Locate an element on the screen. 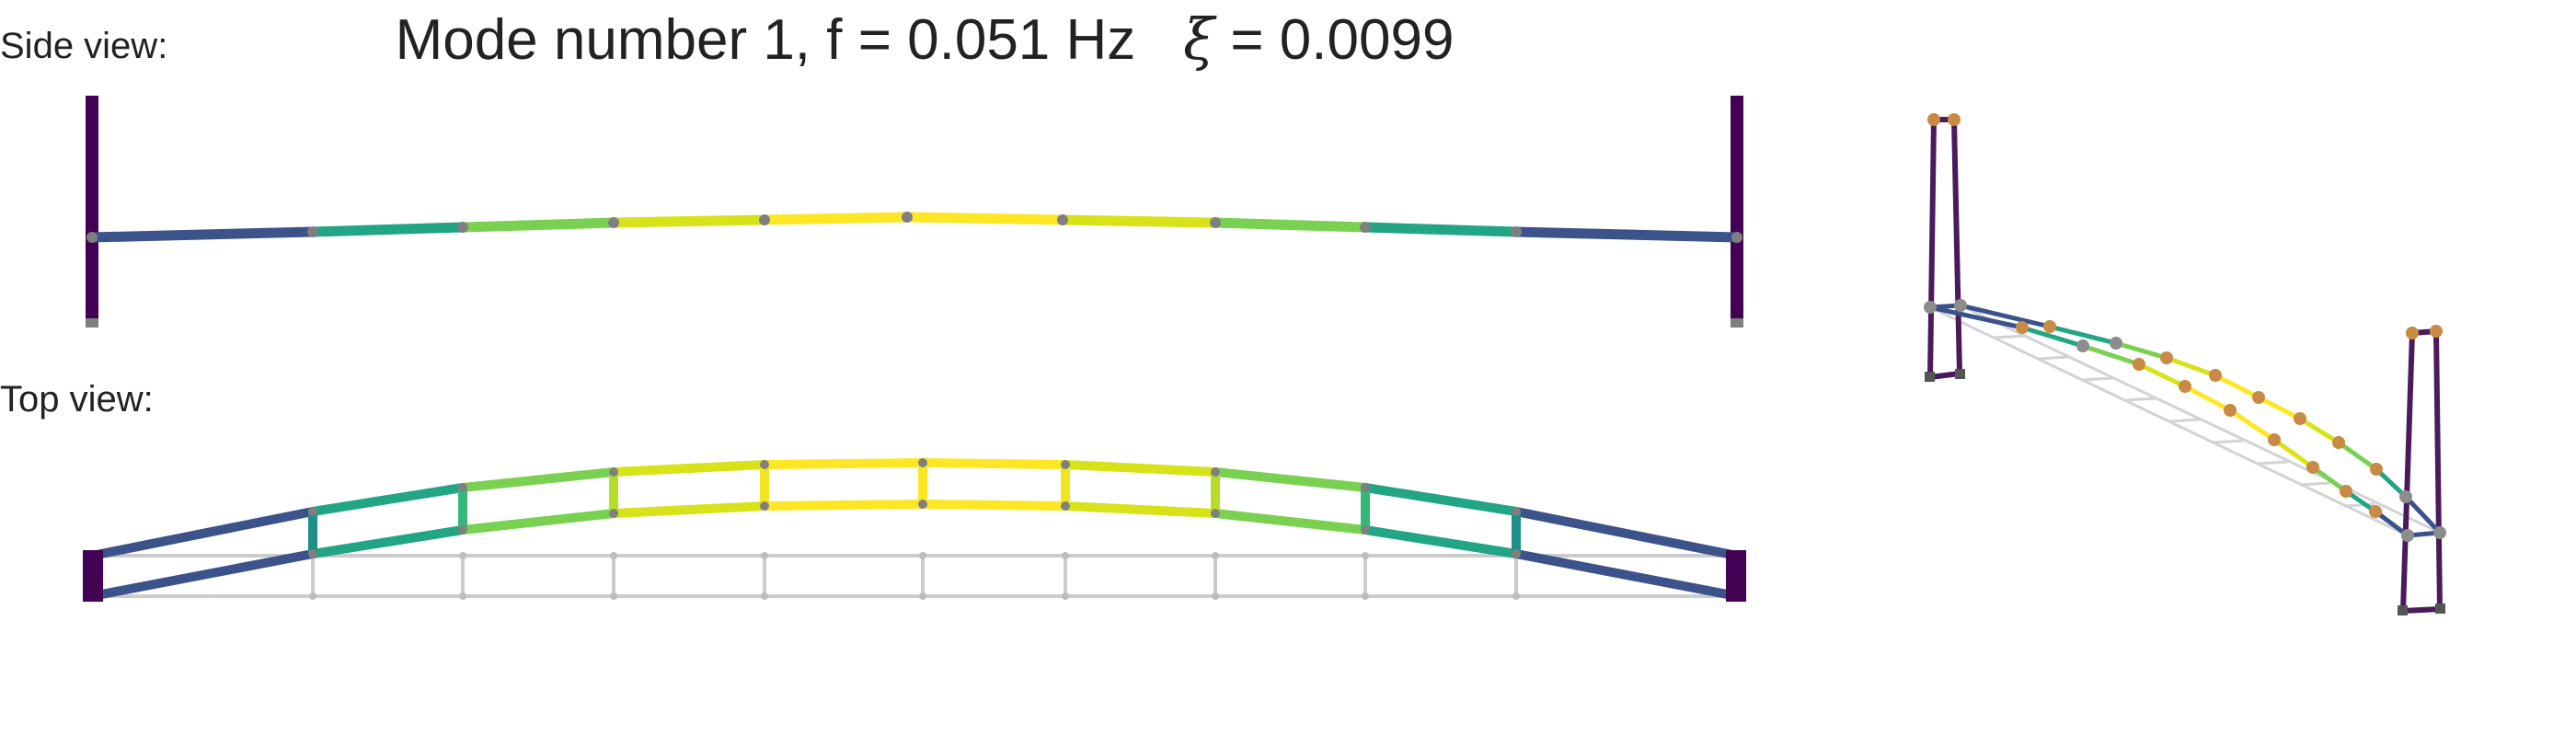 Image resolution: width=2576 pixels, height=736 pixels. iso-left-tower is located at coordinates (1944, 248).